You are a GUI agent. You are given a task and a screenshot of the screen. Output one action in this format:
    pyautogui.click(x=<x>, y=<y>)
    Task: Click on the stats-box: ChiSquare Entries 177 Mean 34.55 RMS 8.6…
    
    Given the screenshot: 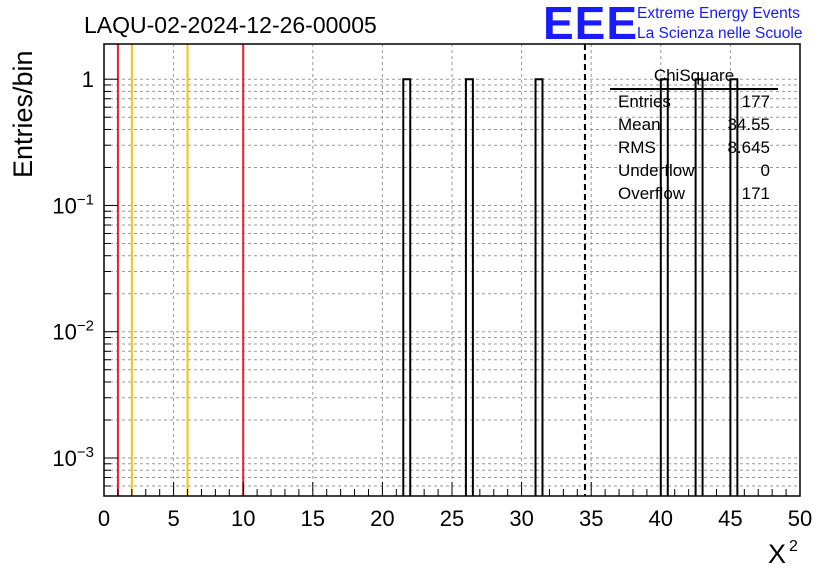 What is the action you would take?
    pyautogui.click(x=694, y=136)
    